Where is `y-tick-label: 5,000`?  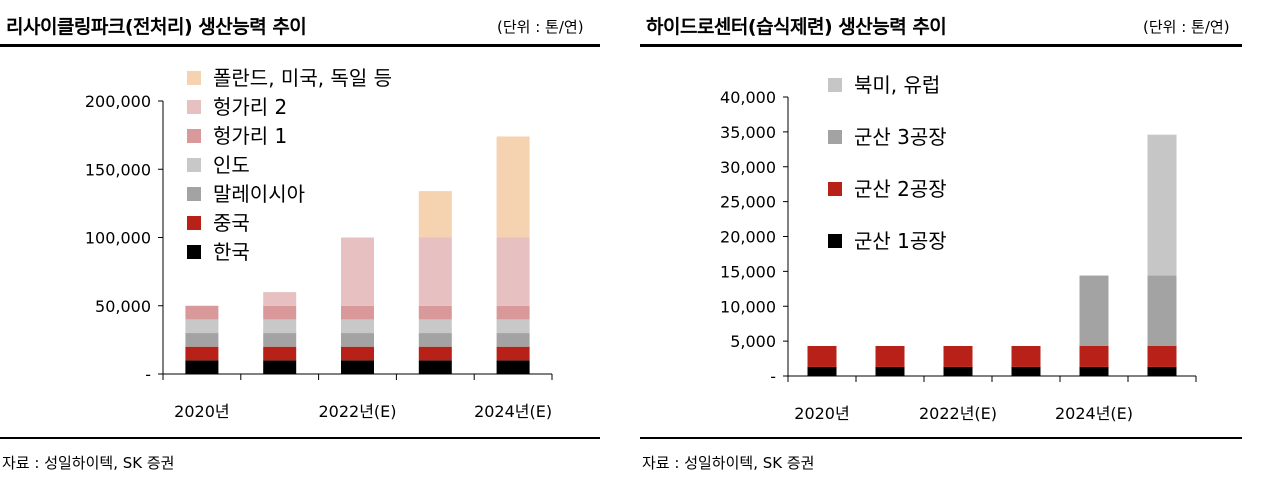 y-tick-label: 5,000 is located at coordinates (753, 341).